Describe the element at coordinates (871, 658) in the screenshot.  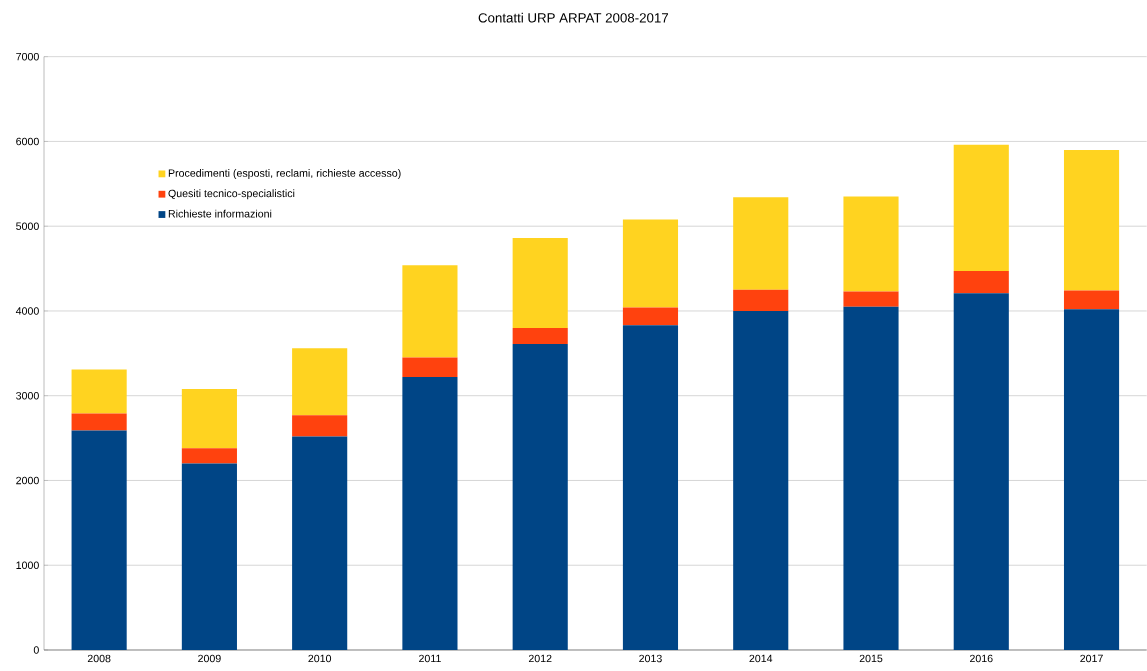
I see `x-tick-label: 2015` at that location.